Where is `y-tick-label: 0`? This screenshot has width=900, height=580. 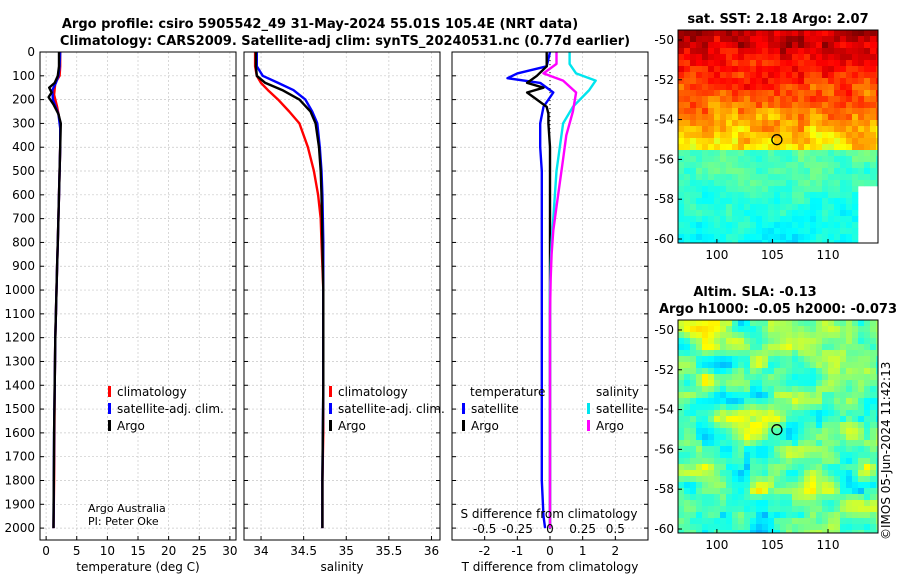
y-tick-label: 0 is located at coordinates (31, 52).